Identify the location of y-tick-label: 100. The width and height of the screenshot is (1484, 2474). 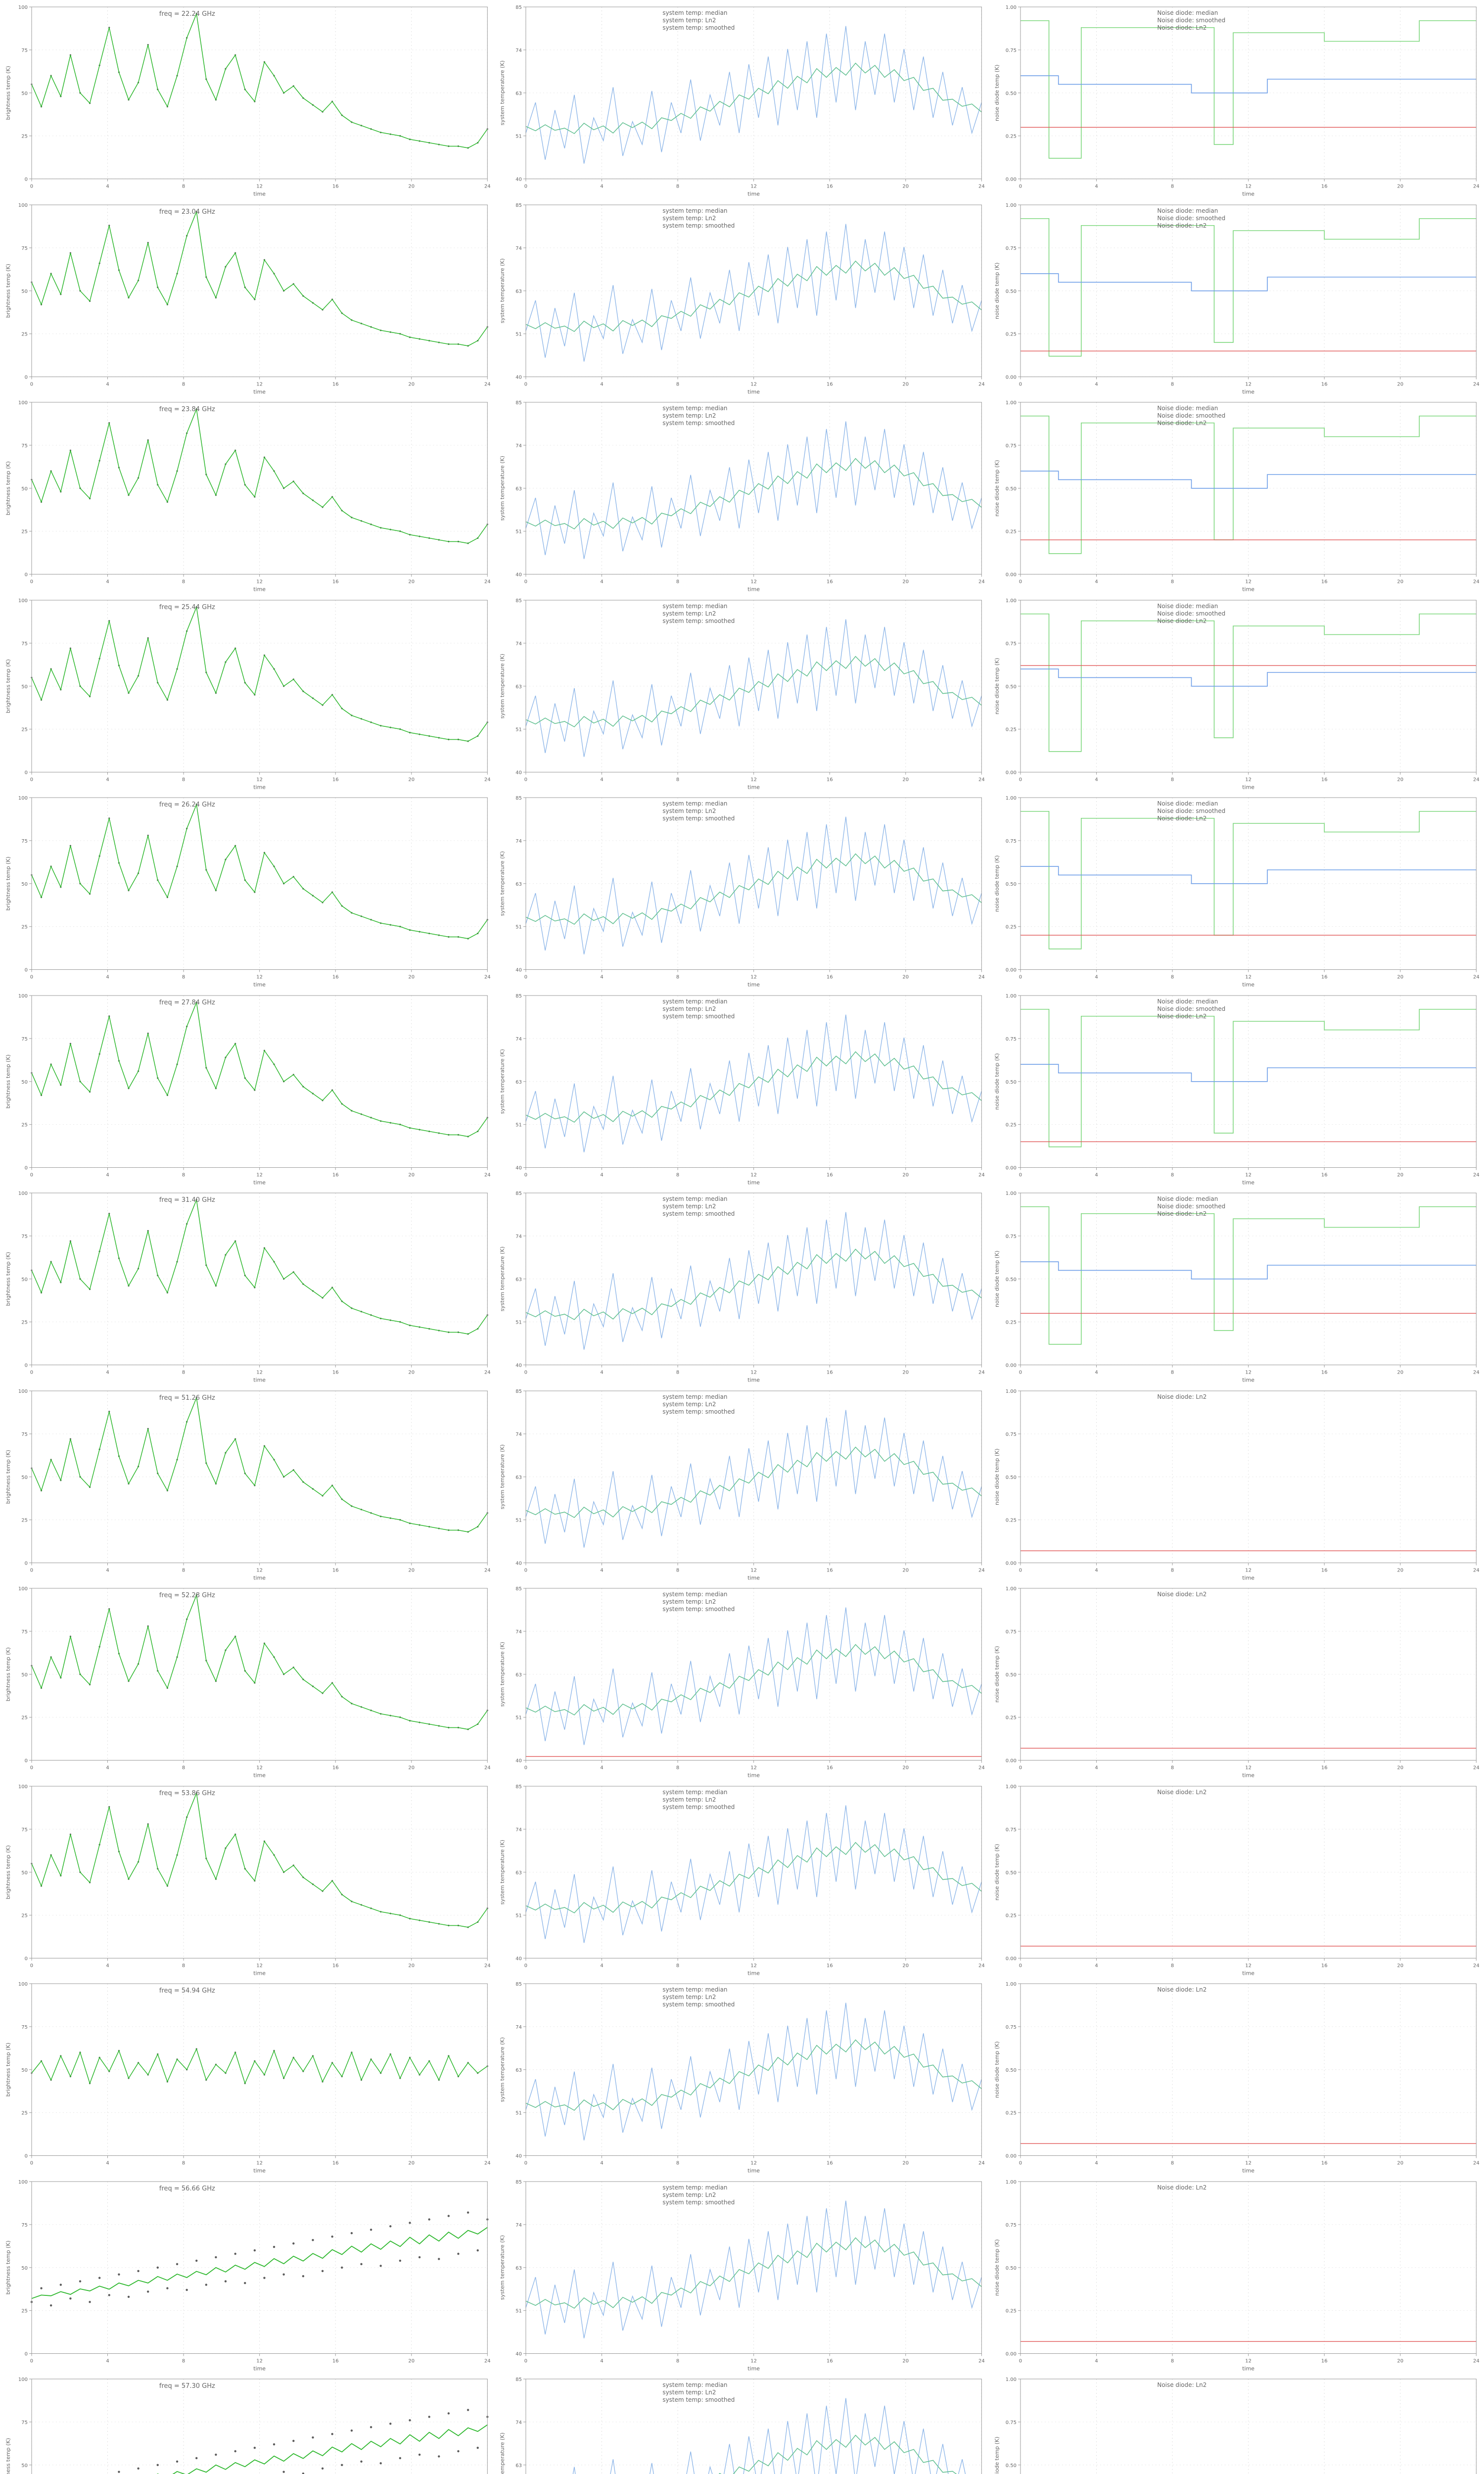
(23, 600).